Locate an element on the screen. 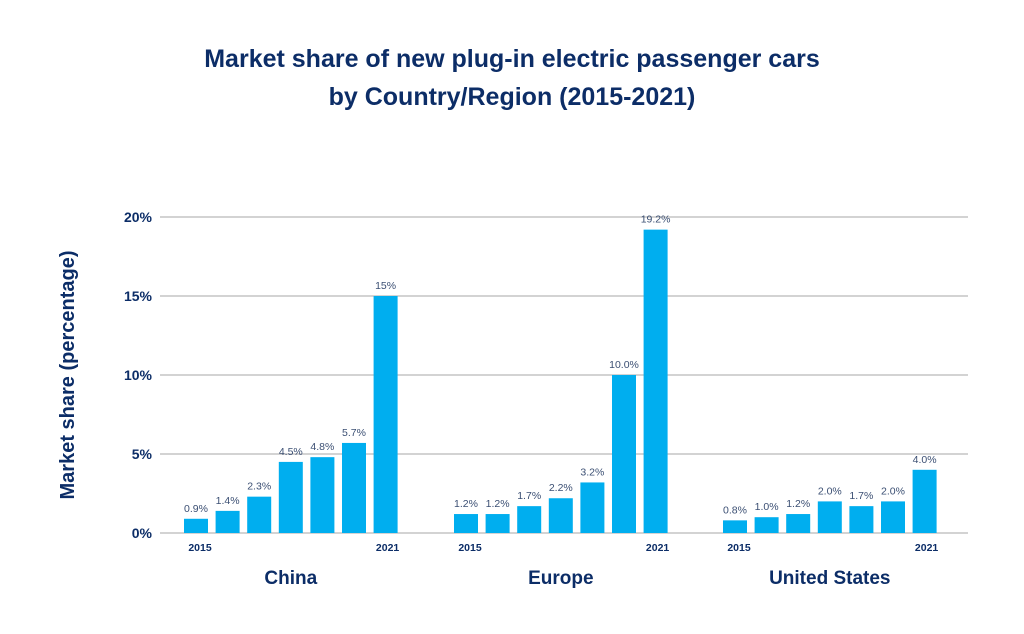 Image resolution: width=1024 pixels, height=634 pixels. data-label: 4.5% is located at coordinates (291, 452).